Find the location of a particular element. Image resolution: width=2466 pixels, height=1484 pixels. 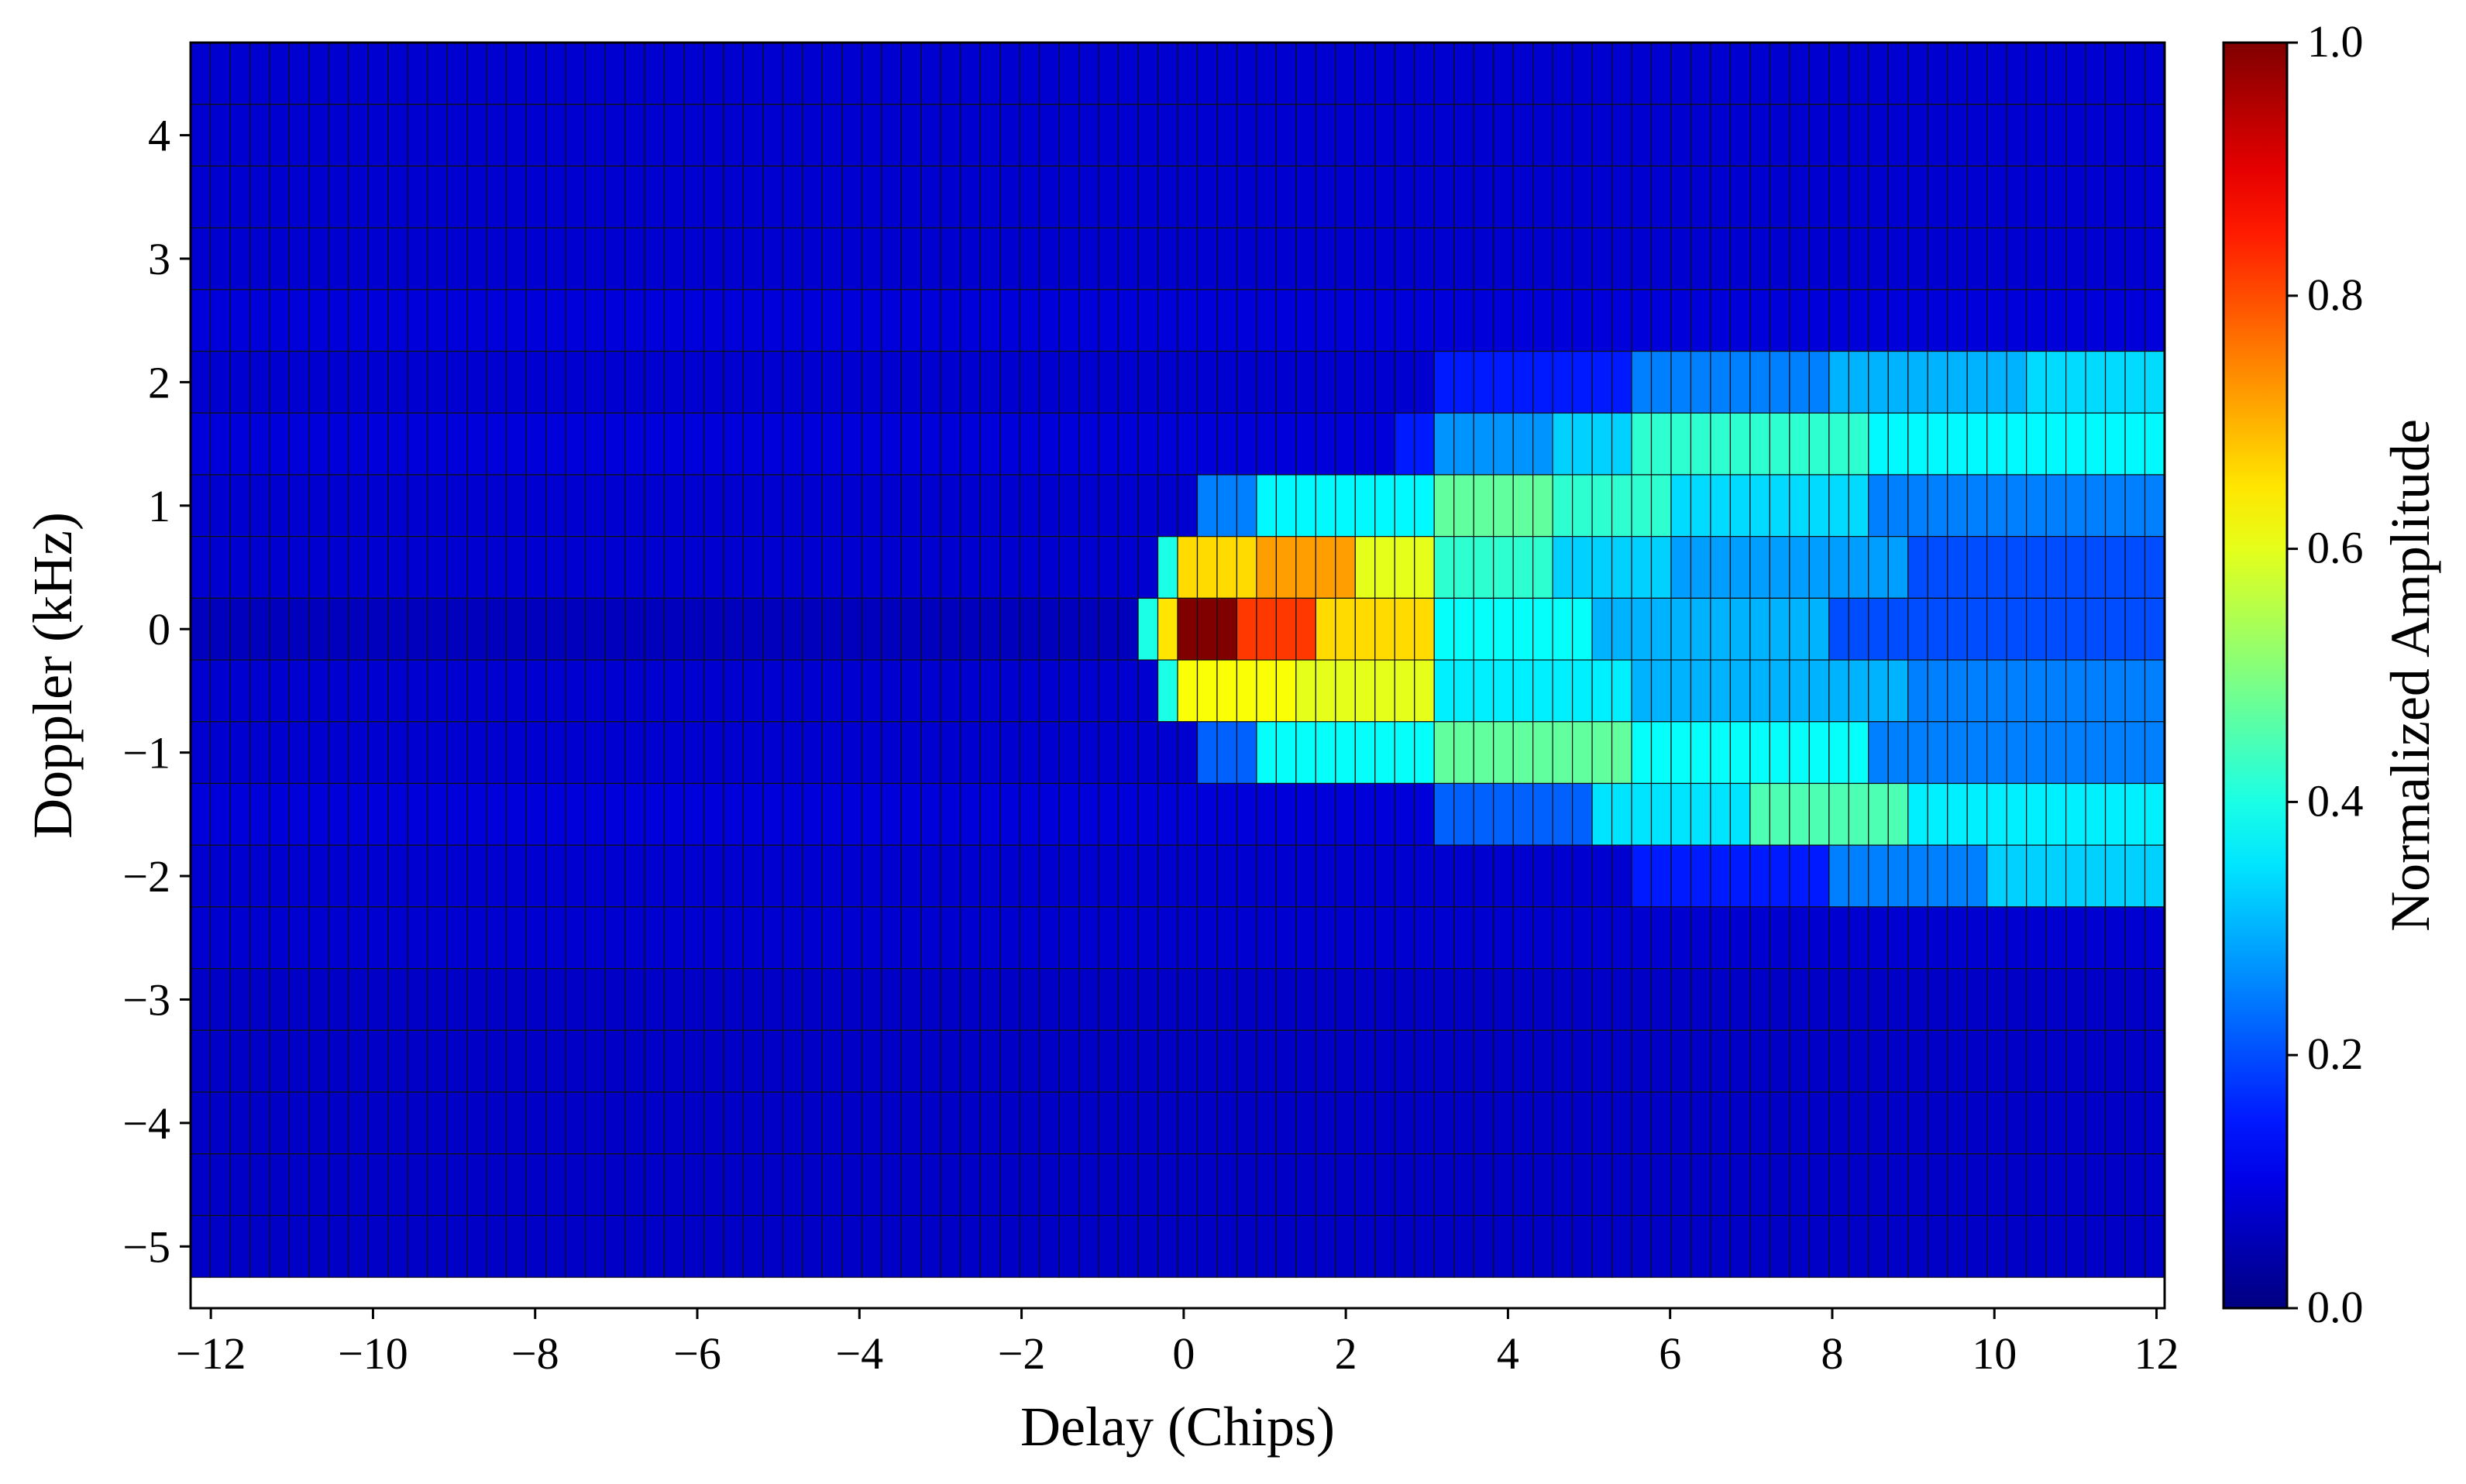

x-tick-label: 12 is located at coordinates (2156, 1353).